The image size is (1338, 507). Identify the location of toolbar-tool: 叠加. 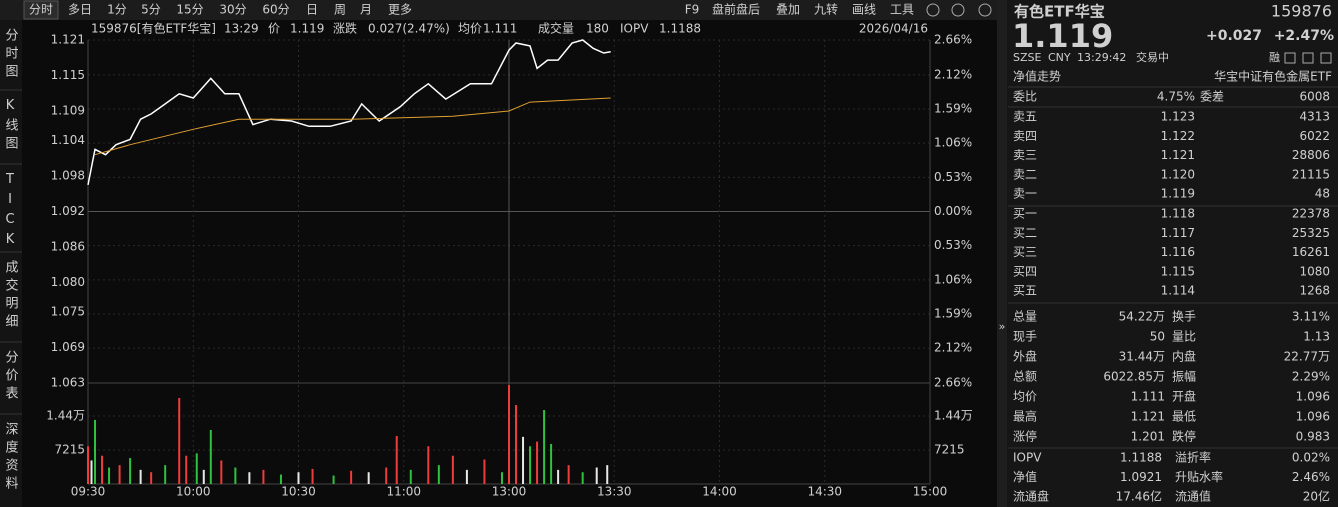
(788, 10).